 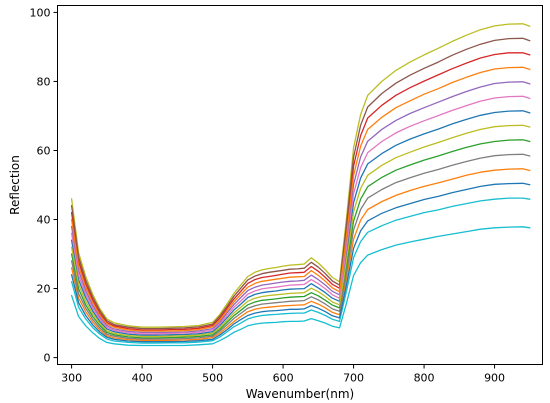 What do you see at coordinates (142, 378) in the screenshot?
I see `x-tick-label: 400` at bounding box center [142, 378].